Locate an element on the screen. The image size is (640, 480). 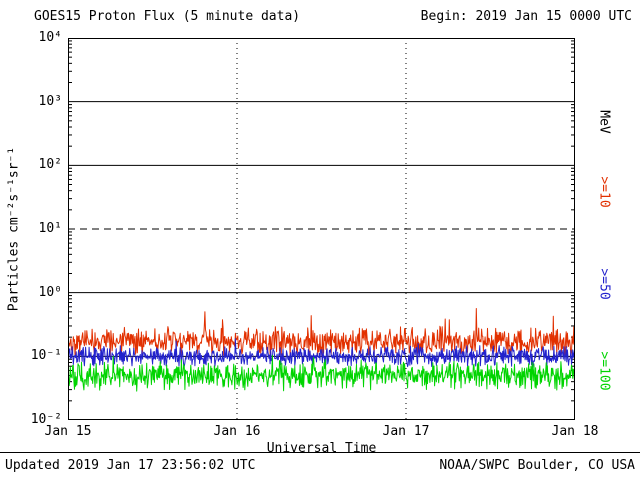
y-tick-label: 10⁴ is located at coordinates (50, 37).